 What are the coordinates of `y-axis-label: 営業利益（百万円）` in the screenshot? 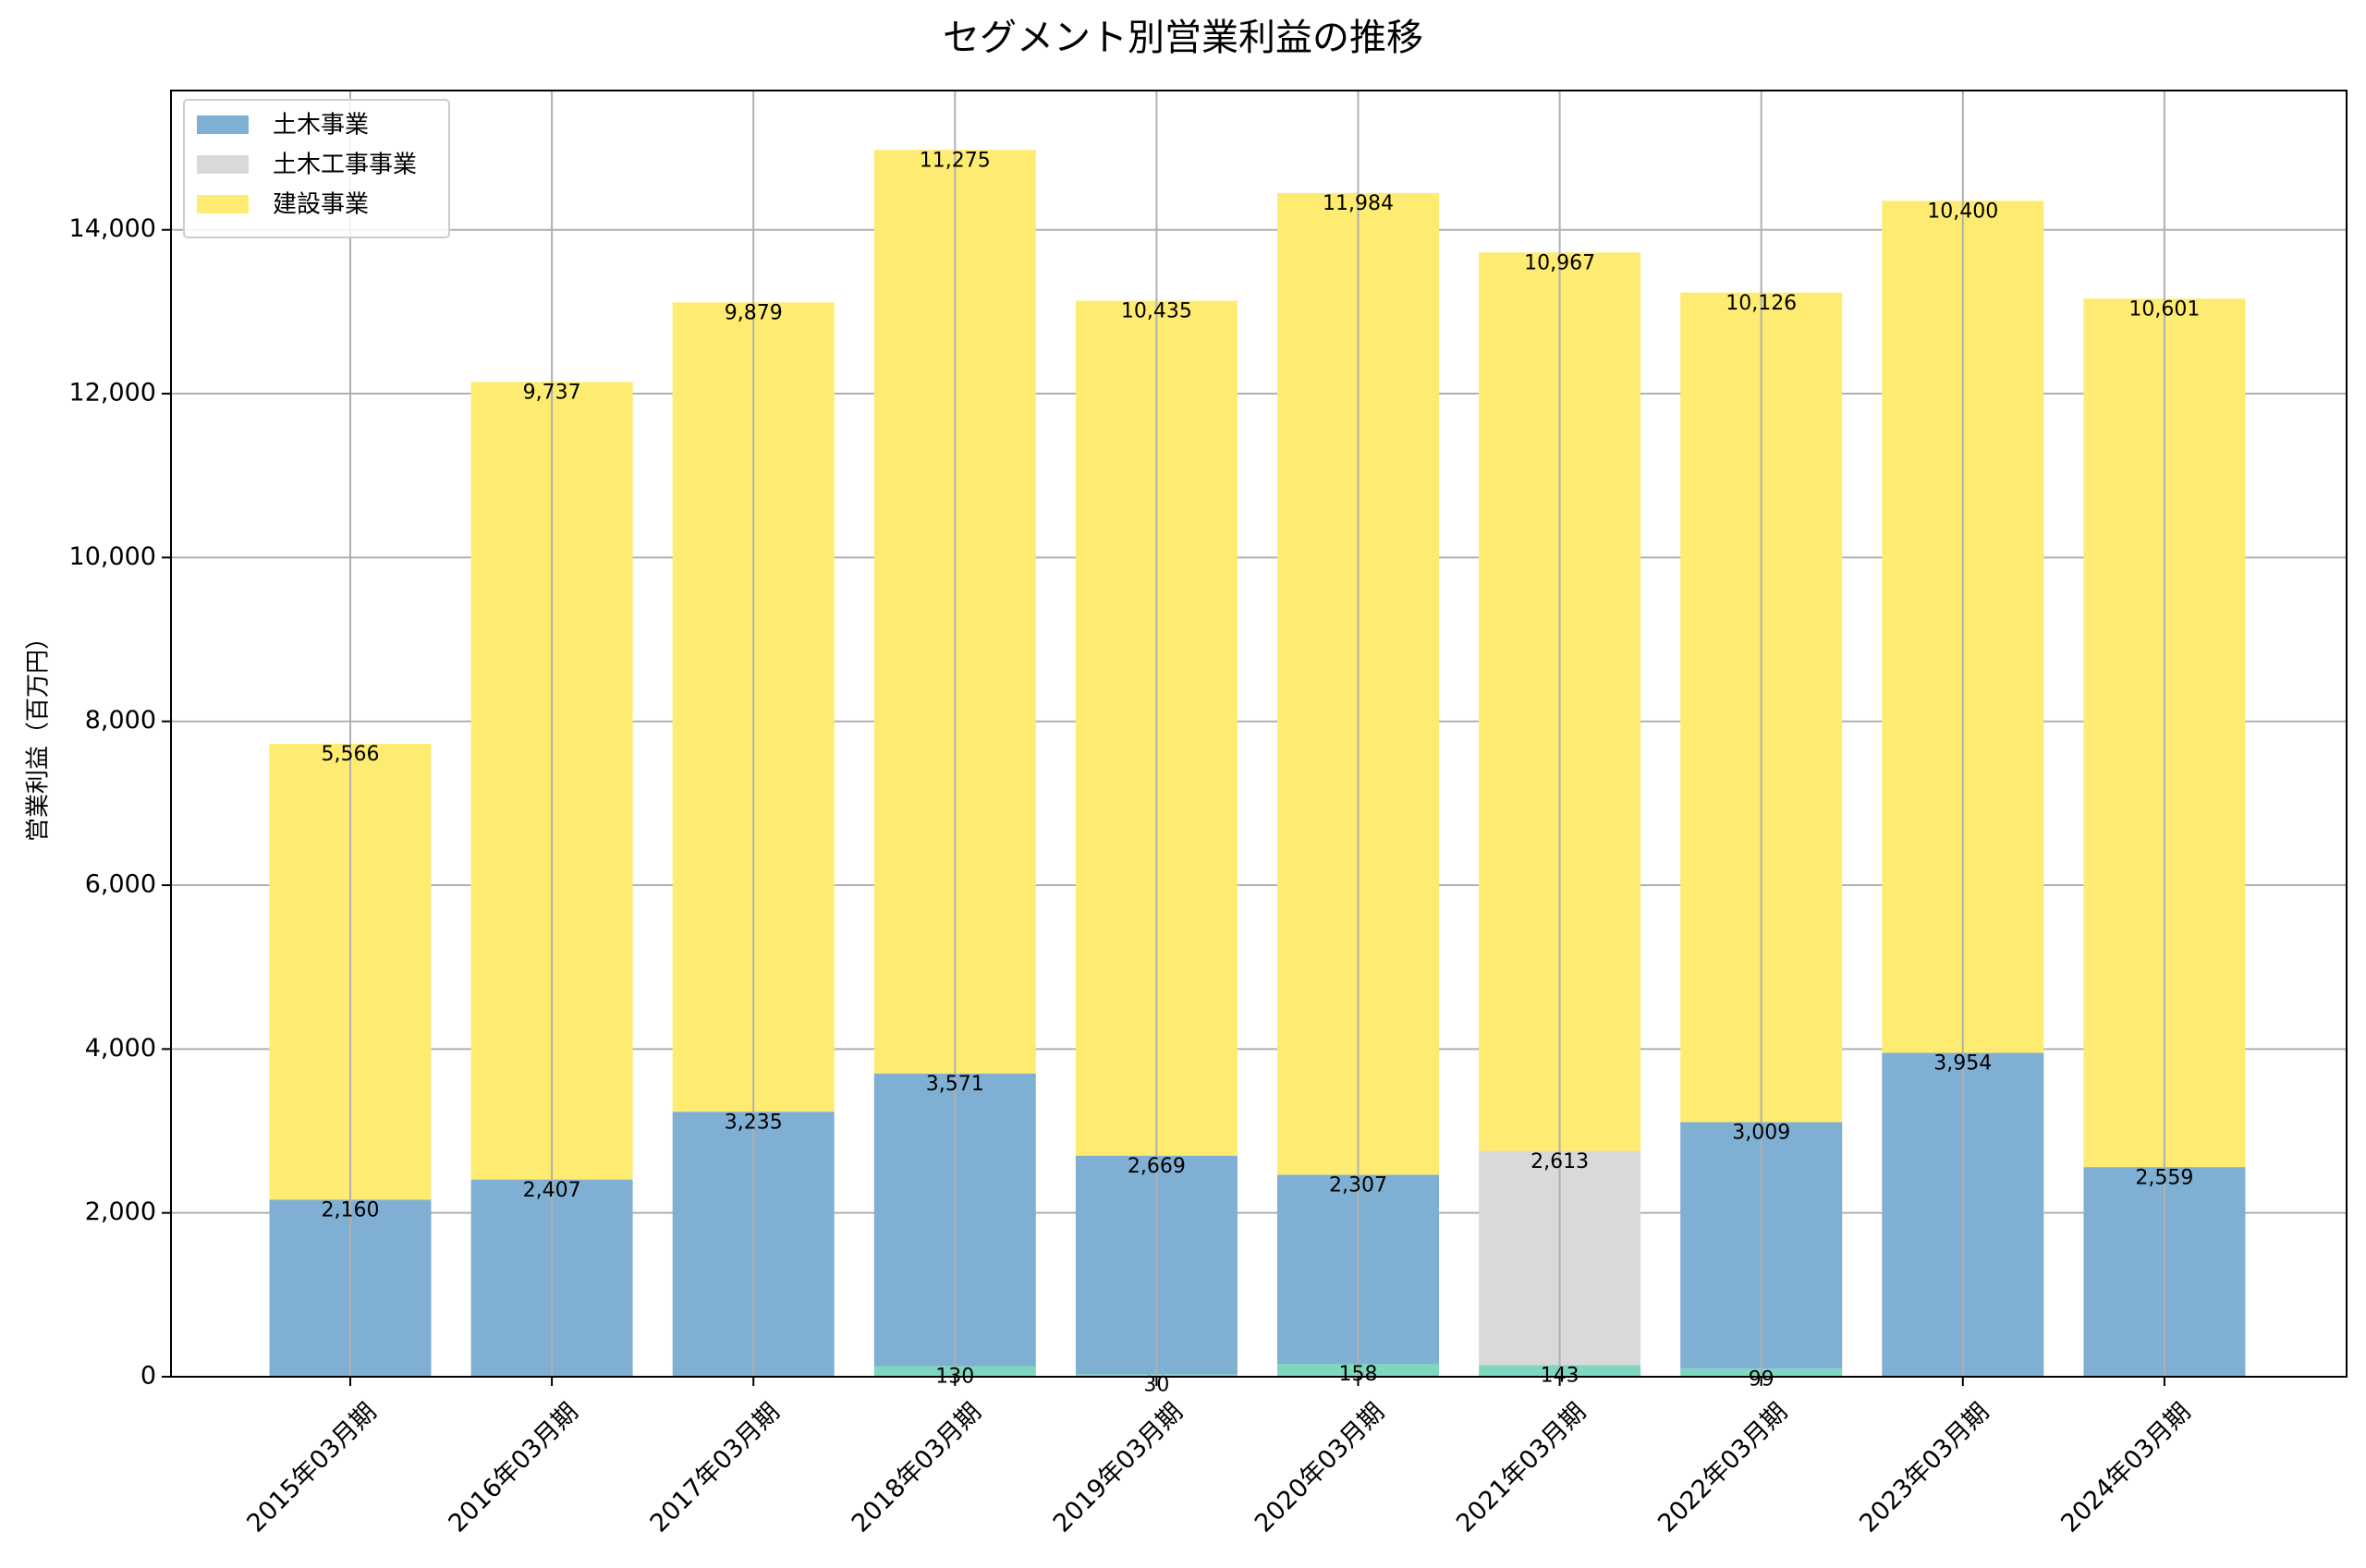 It's located at (39, 734).